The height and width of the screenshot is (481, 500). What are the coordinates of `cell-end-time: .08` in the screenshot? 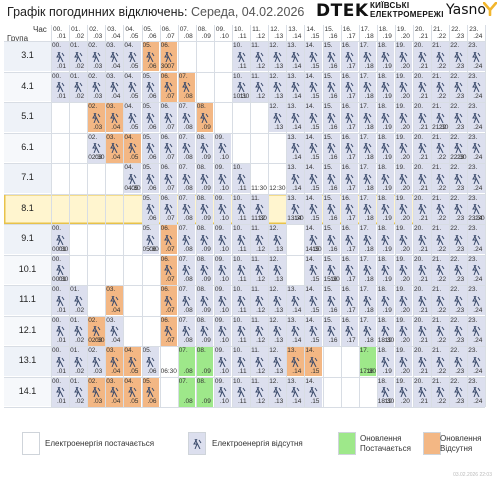 It's located at (188, 188).